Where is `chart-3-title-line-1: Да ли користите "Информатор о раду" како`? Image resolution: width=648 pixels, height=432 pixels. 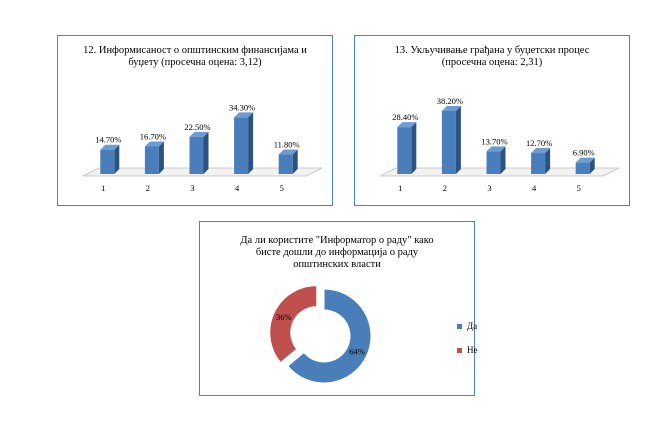
chart-3-title-line-1: Да ли користите "Информатор о раду" како is located at coordinates (337, 240).